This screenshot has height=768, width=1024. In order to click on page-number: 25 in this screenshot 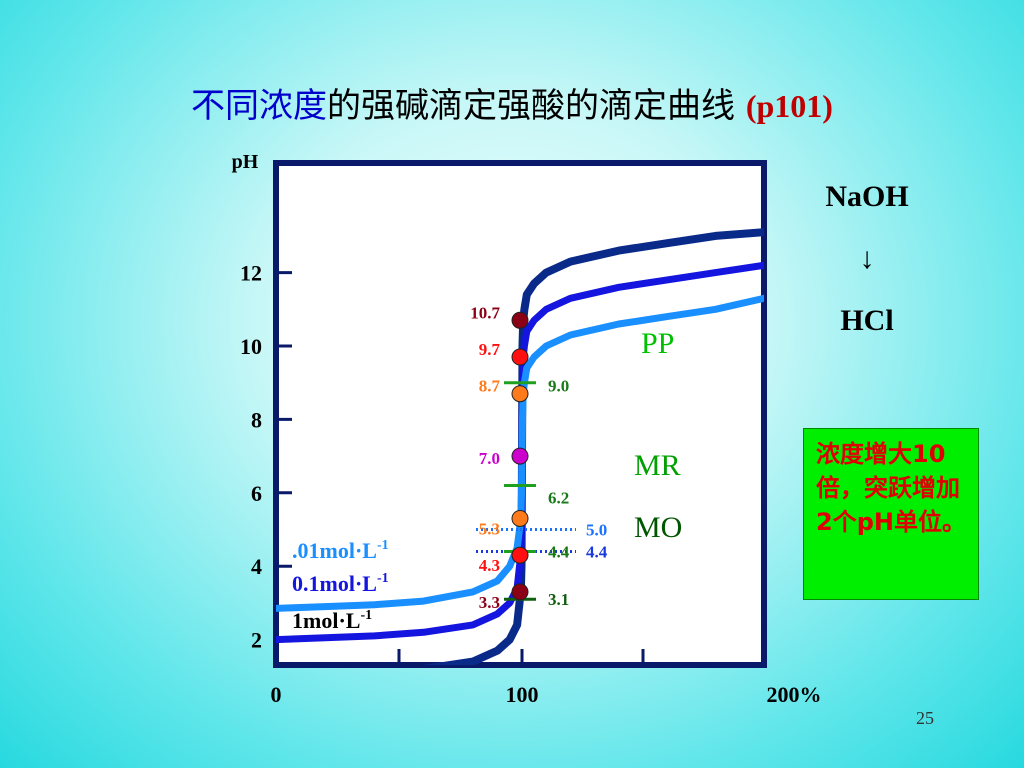, I will do `click(925, 718)`.